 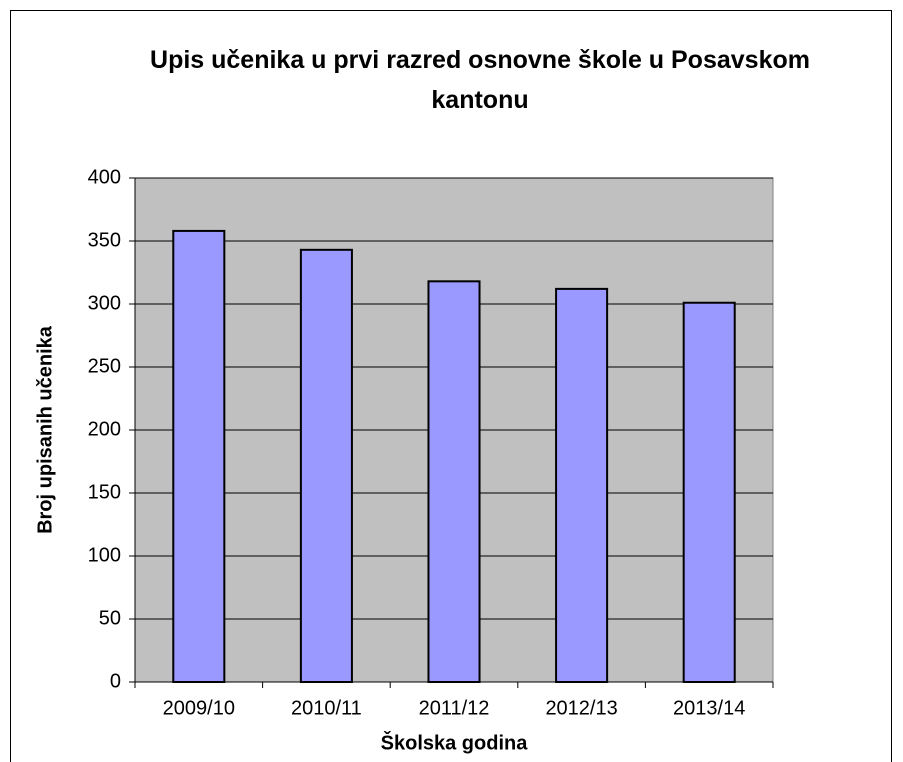 What do you see at coordinates (454, 708) in the screenshot?
I see `x-tick-label: 2011/12` at bounding box center [454, 708].